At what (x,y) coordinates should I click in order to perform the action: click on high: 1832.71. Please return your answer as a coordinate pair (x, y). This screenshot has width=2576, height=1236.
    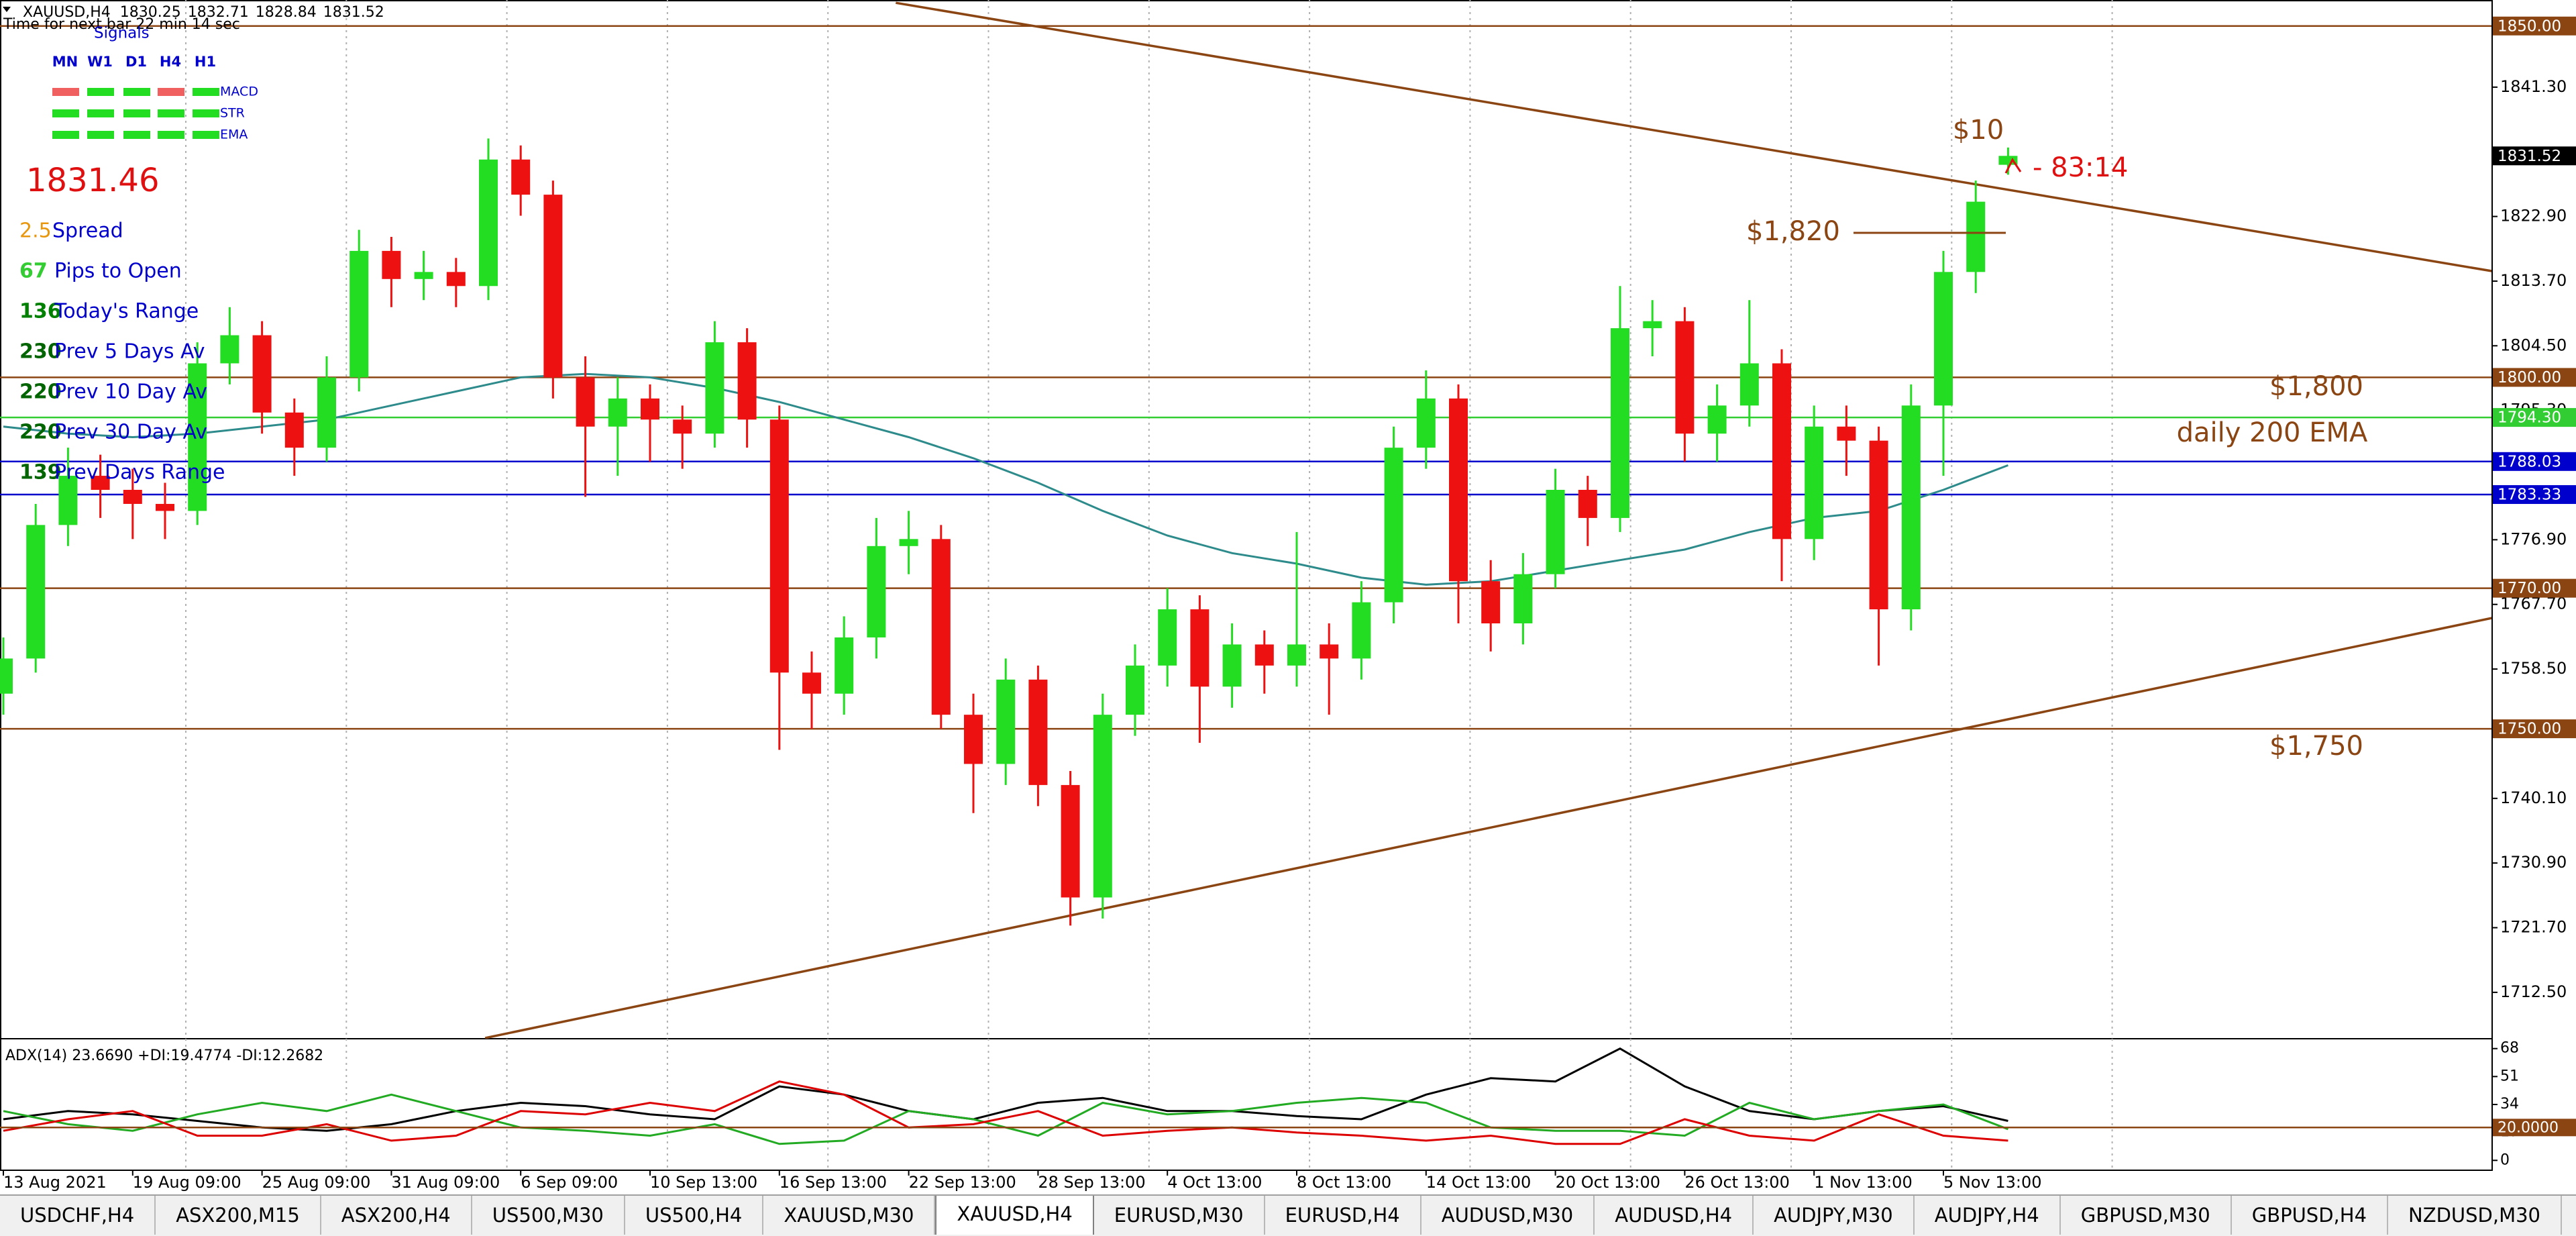
    Looking at the image, I should click on (218, 12).